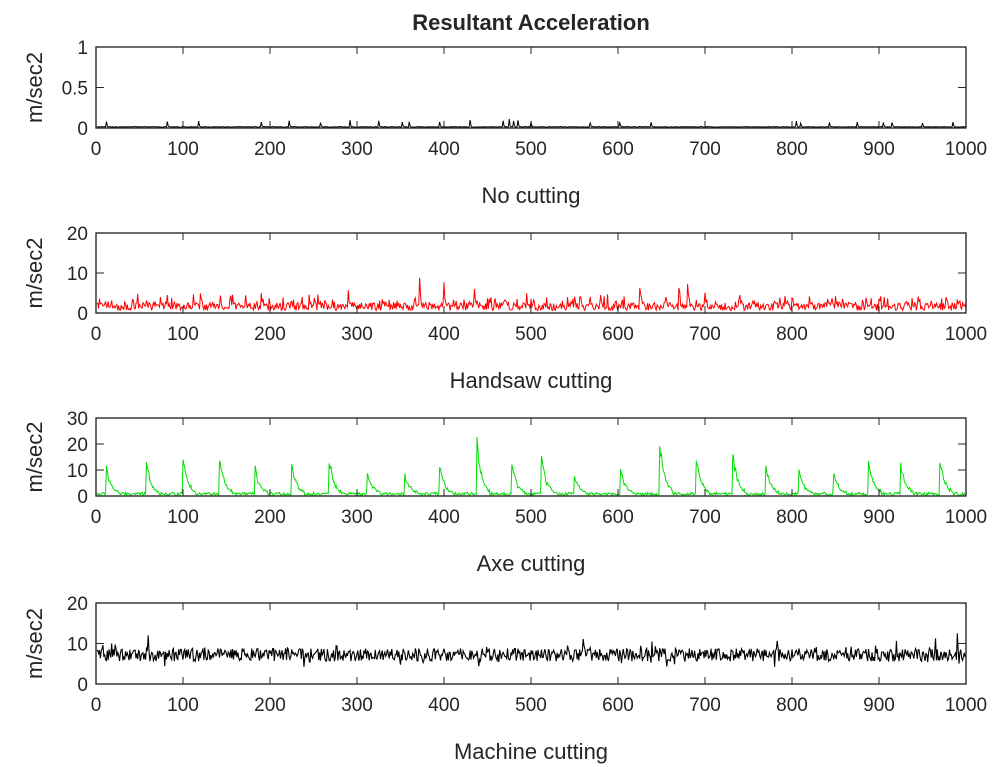 Image resolution: width=998 pixels, height=767 pixels. Describe the element at coordinates (75, 89) in the screenshot. I see `y-tick-label: 0.5` at that location.